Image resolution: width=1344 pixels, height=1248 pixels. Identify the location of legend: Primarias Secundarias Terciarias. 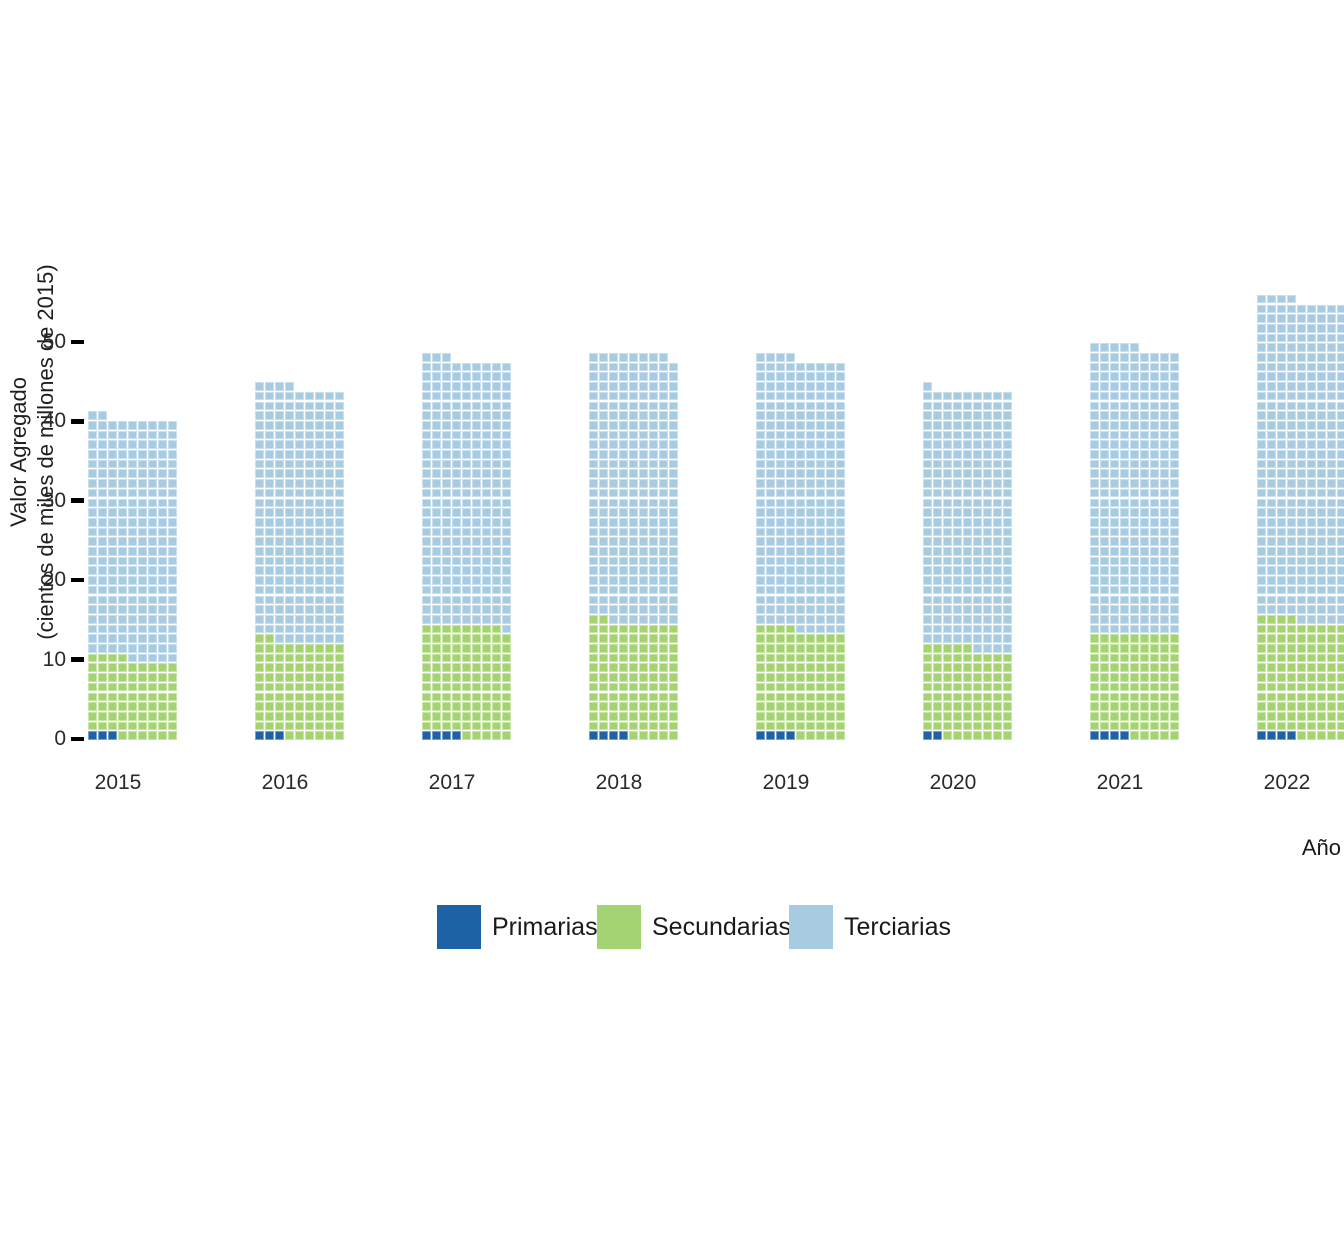
(672, 927).